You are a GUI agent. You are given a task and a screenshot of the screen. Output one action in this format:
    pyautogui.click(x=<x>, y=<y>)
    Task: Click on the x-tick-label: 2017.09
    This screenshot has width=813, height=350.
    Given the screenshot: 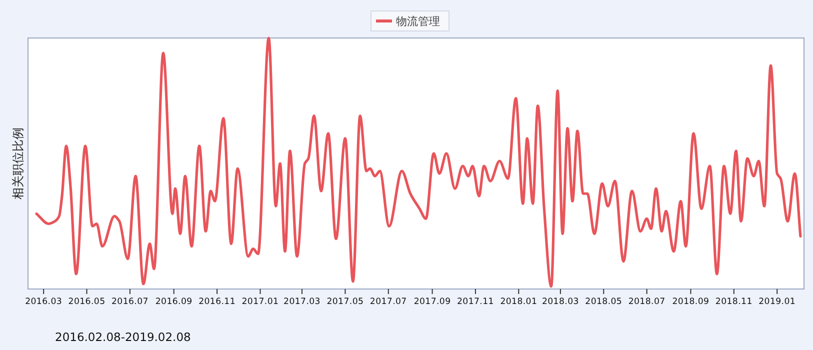 What is the action you would take?
    pyautogui.click(x=432, y=302)
    